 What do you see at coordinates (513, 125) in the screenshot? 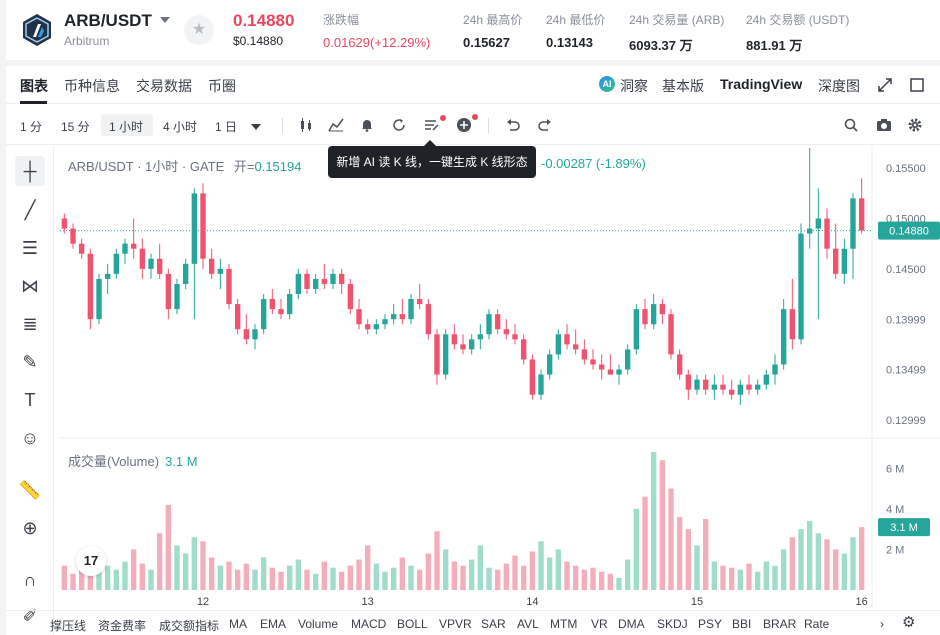
I see `undo-icon` at bounding box center [513, 125].